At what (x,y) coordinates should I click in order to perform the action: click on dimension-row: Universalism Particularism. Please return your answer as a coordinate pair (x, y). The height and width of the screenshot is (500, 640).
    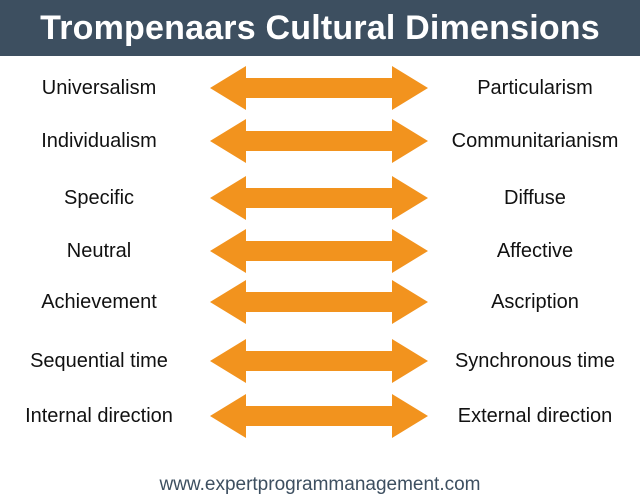
    Looking at the image, I should click on (320, 88).